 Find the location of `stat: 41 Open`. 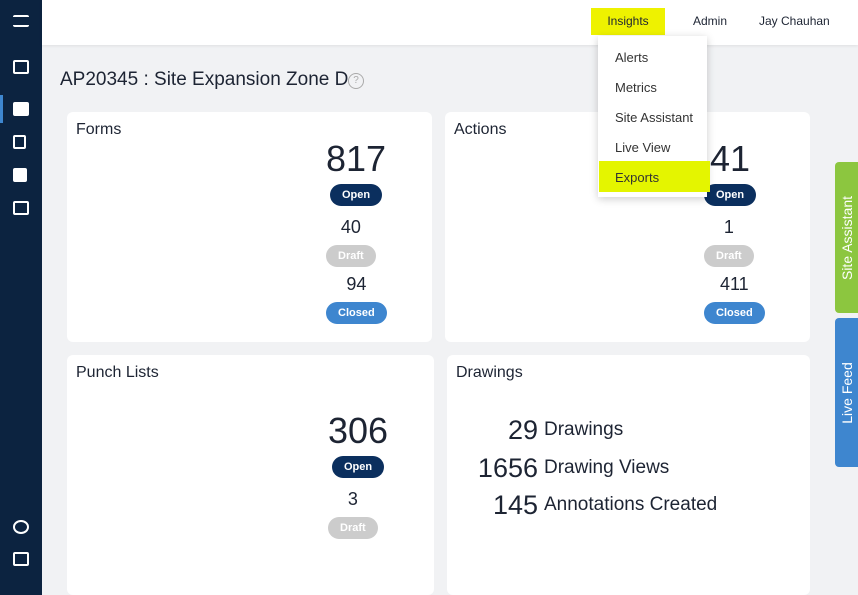

stat: 41 Open is located at coordinates (730, 172).